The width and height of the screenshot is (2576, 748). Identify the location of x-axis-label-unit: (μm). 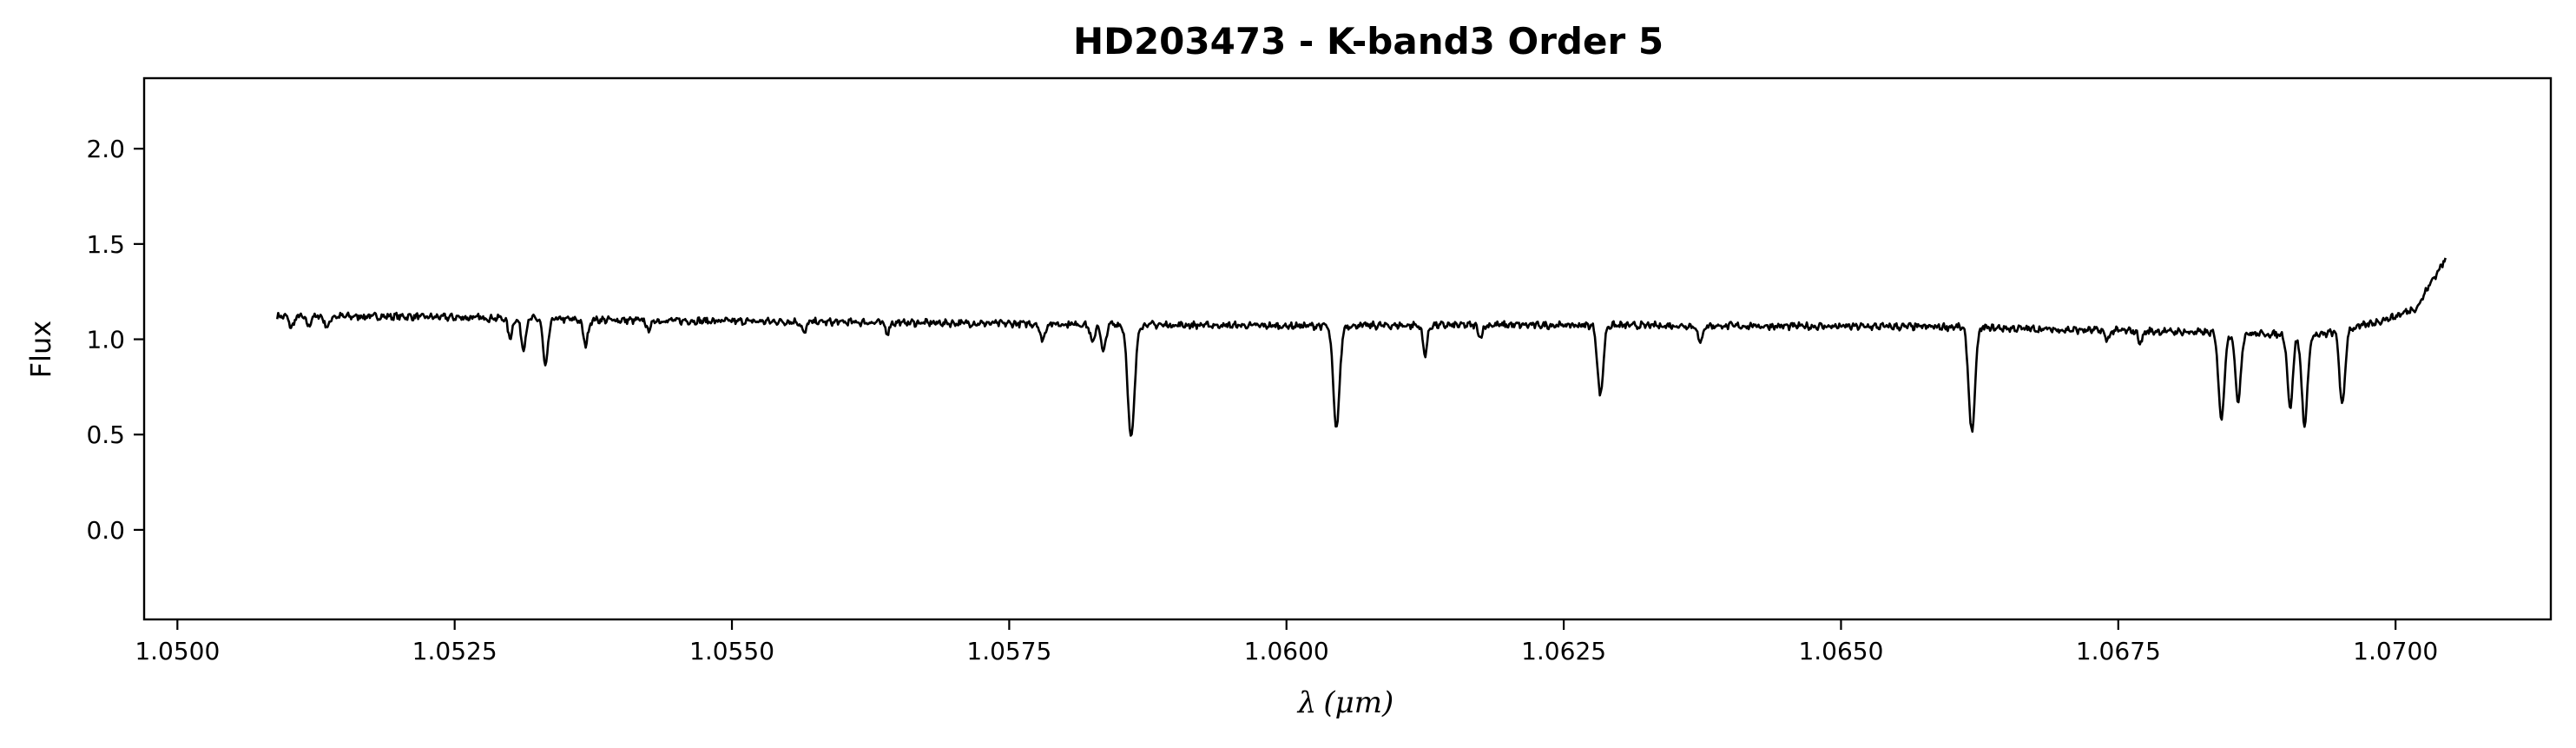
(1358, 702).